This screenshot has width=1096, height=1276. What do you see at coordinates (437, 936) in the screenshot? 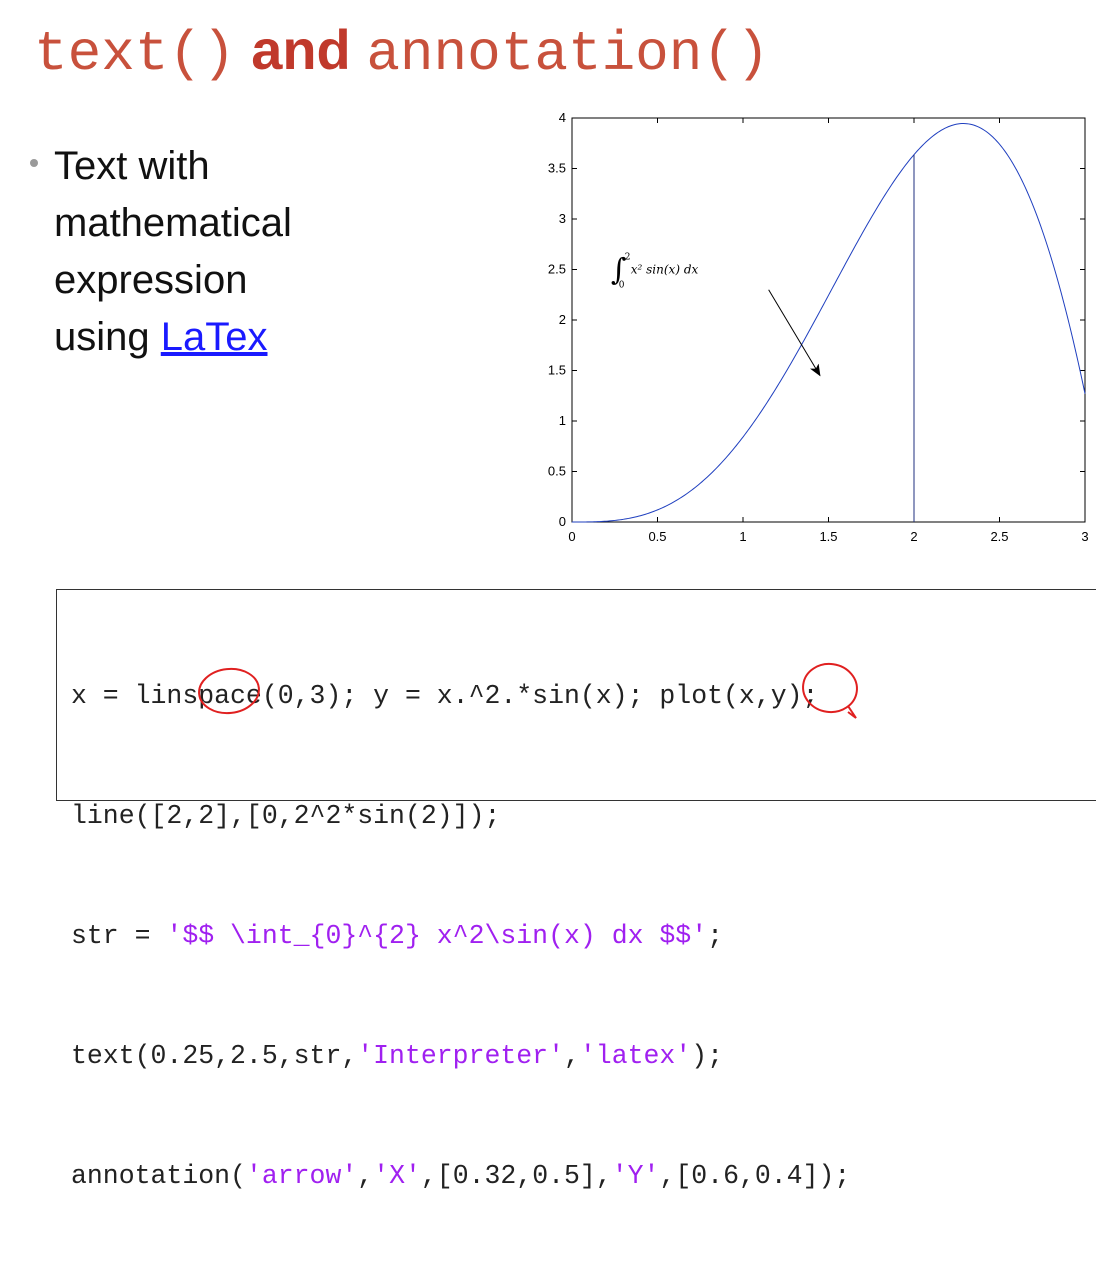
I see `code-line-3-string: '$$ \int_{0}^{2} x^2\sin(x) dx $$'` at bounding box center [437, 936].